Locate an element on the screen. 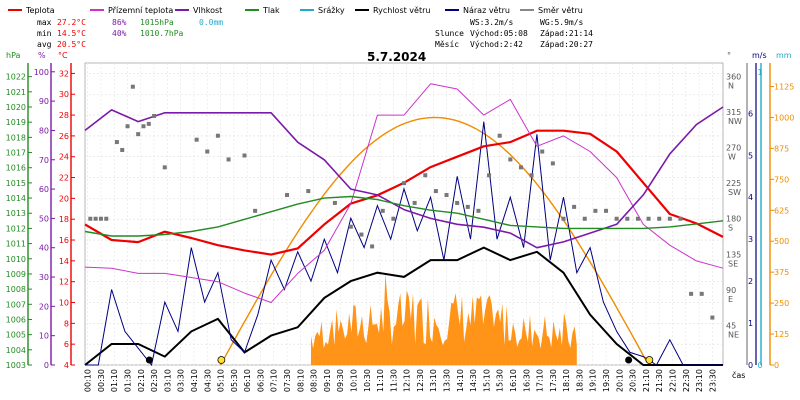  wind-speed-tick-label: 6 is located at coordinates (750, 113).